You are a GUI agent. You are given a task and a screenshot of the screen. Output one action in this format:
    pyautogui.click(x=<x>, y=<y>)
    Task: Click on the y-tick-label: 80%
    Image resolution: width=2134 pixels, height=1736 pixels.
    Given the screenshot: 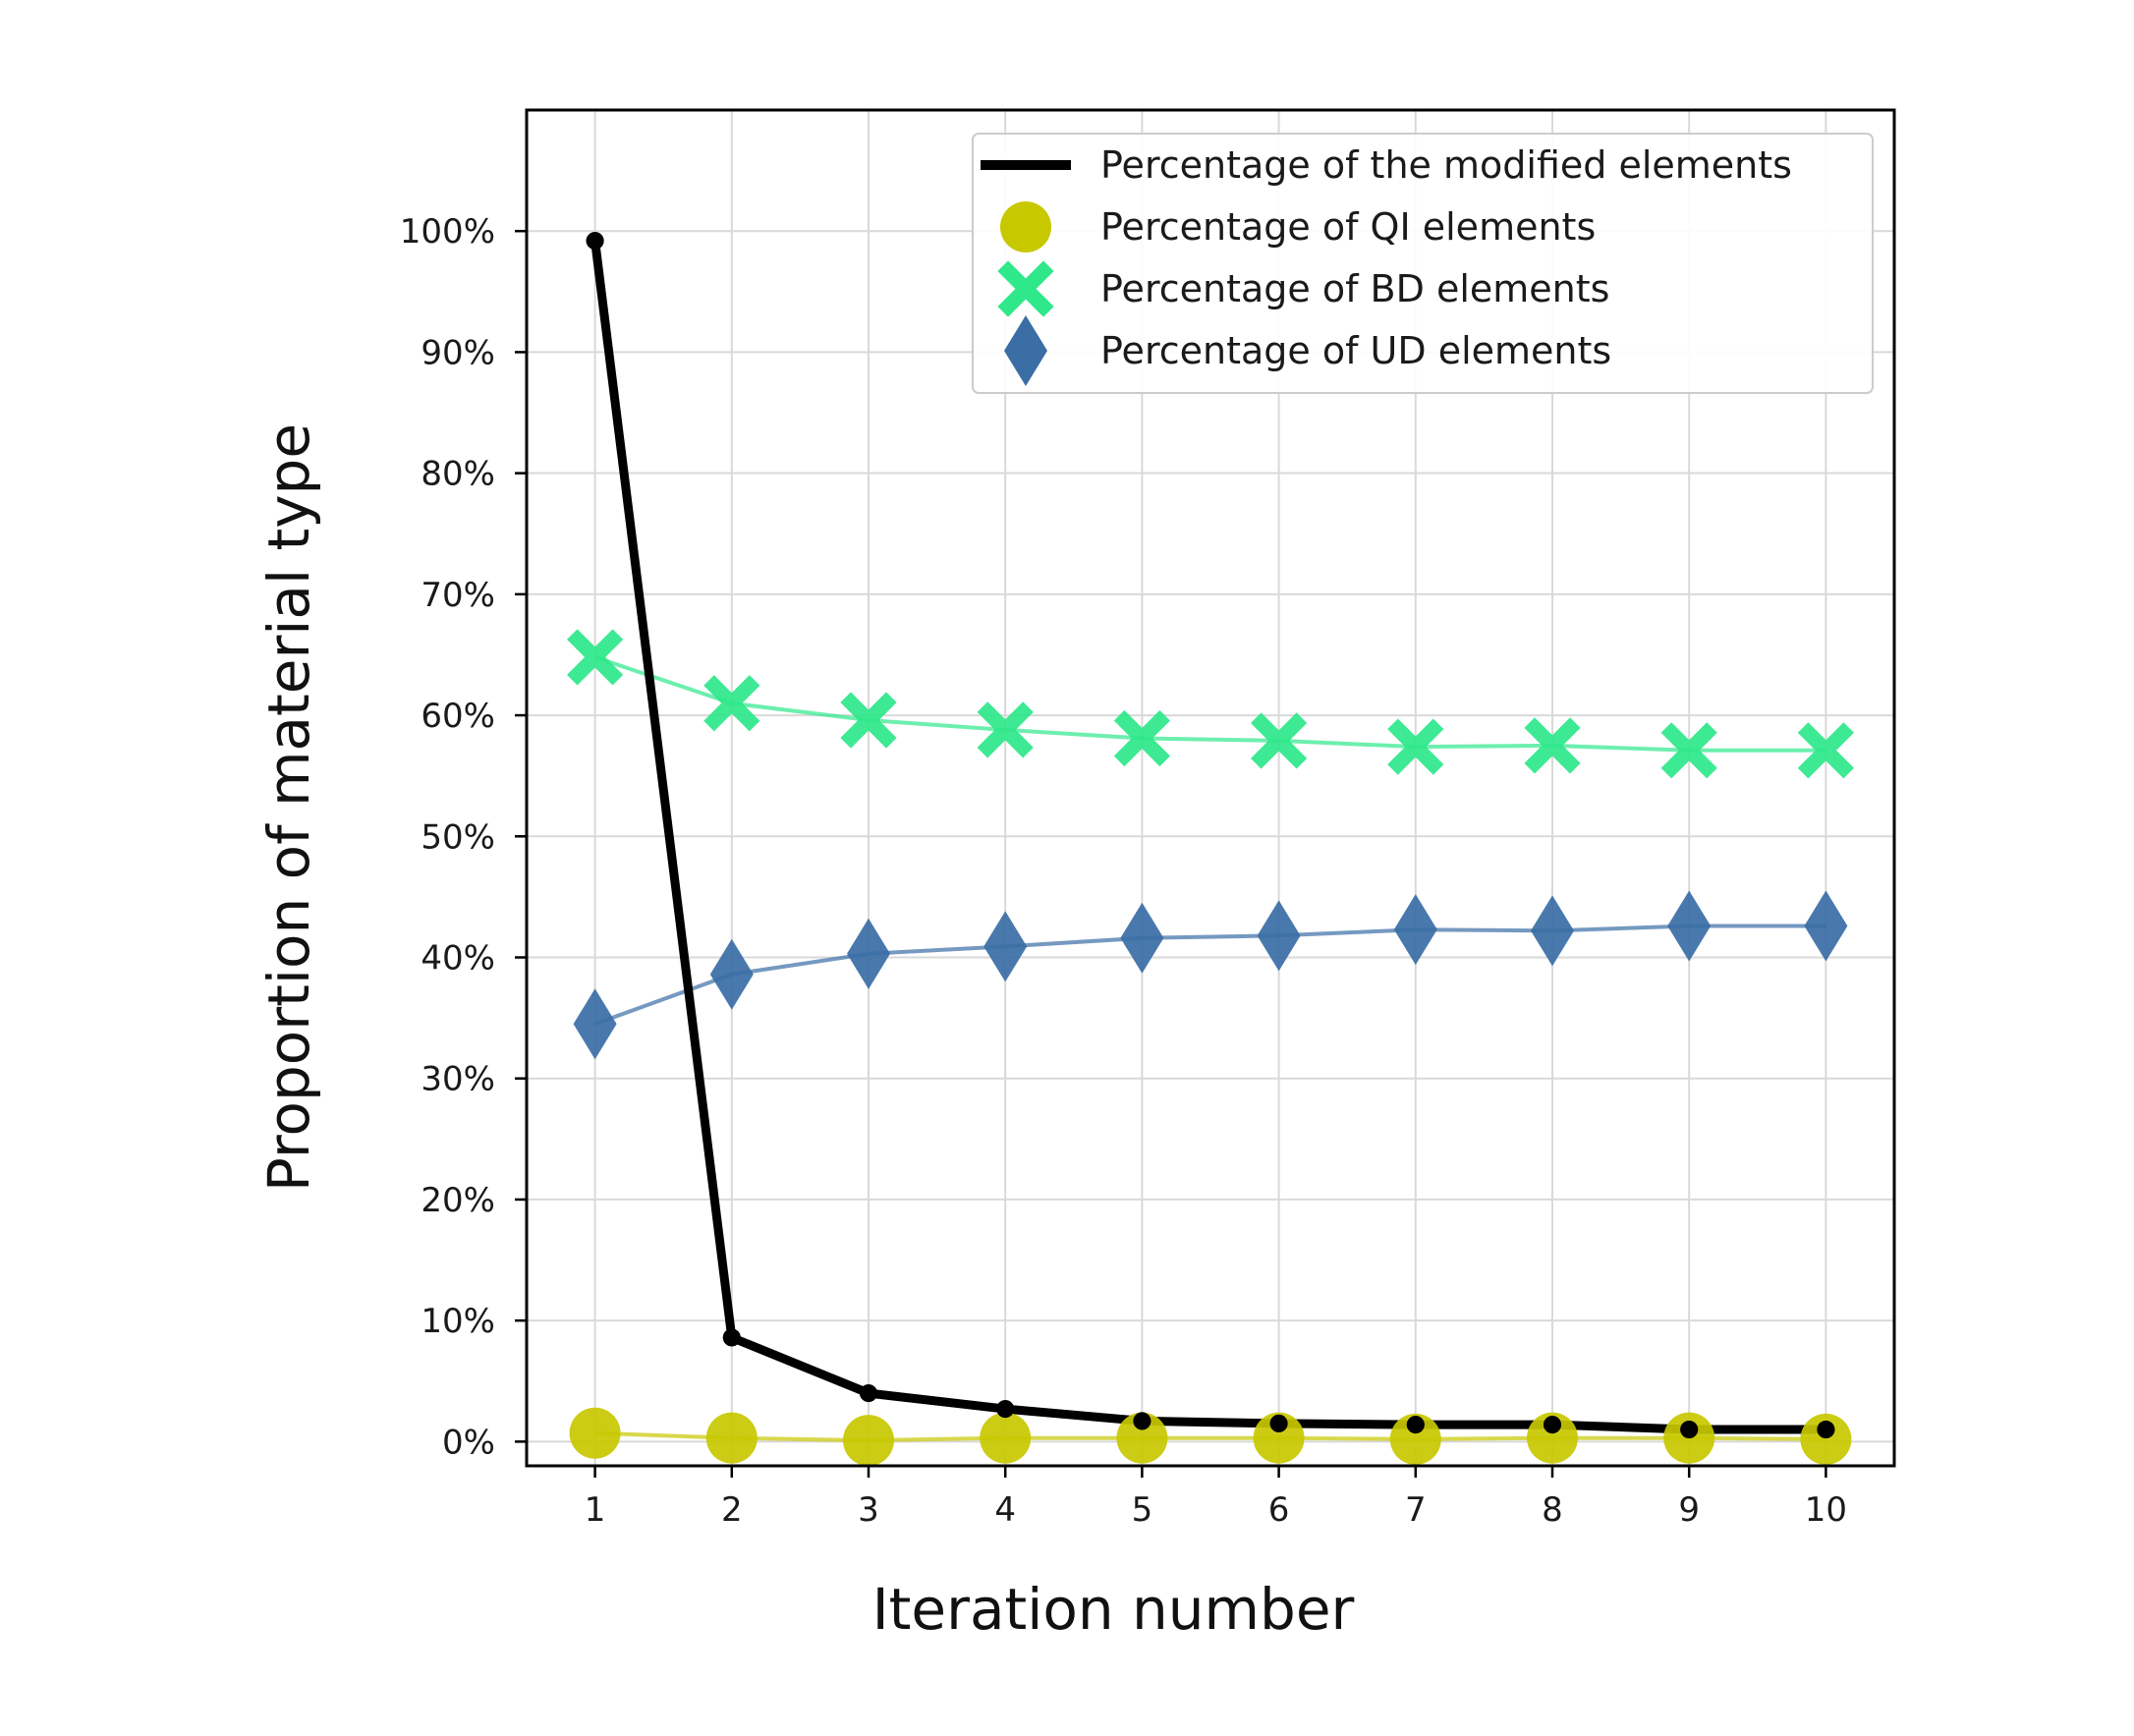 What is the action you would take?
    pyautogui.click(x=458, y=474)
    